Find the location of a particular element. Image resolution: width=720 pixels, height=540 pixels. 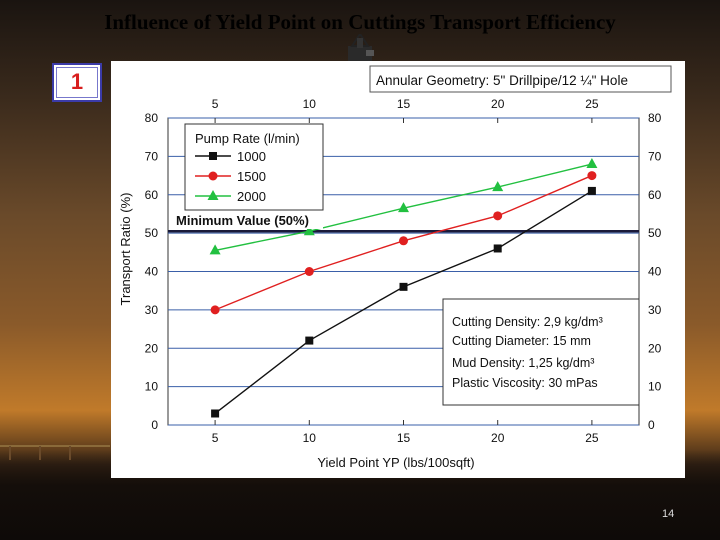

y-tick-label-left: 80 is located at coordinates (152, 118).